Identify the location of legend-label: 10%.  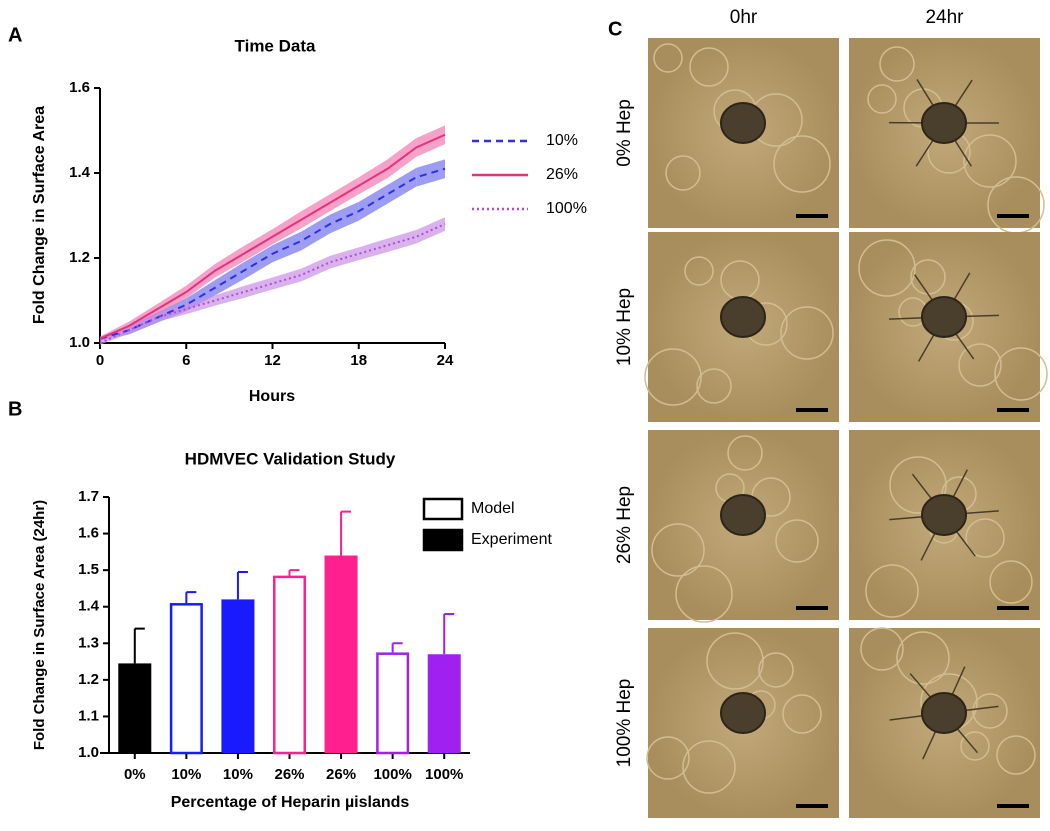
(562, 140).